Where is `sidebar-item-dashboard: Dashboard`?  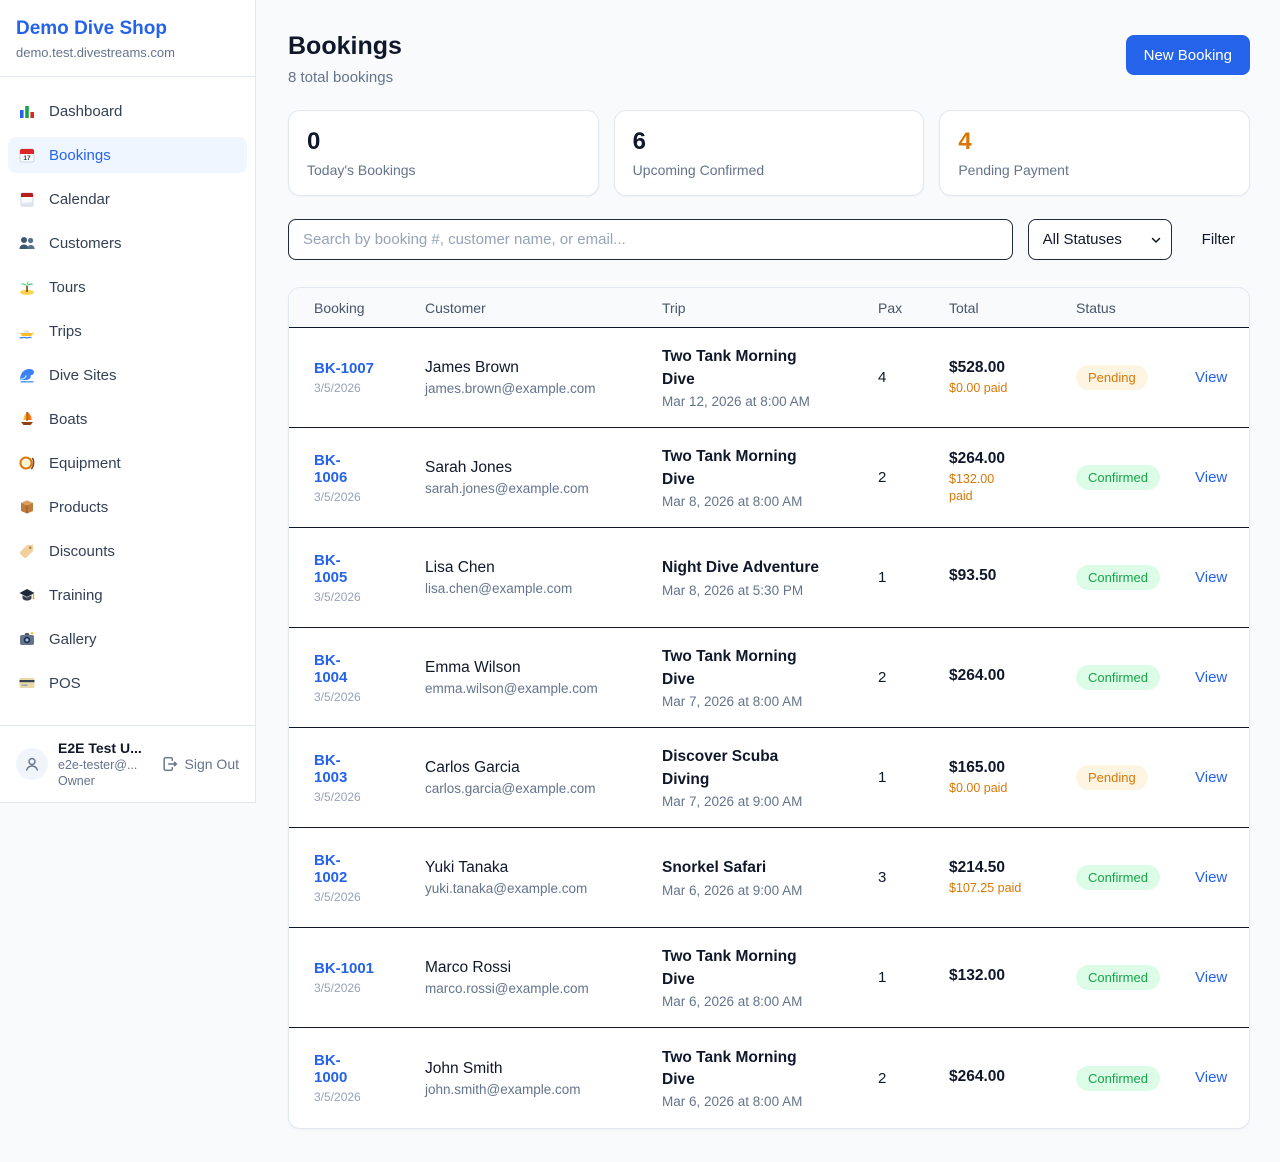 sidebar-item-dashboard: Dashboard is located at coordinates (127, 111).